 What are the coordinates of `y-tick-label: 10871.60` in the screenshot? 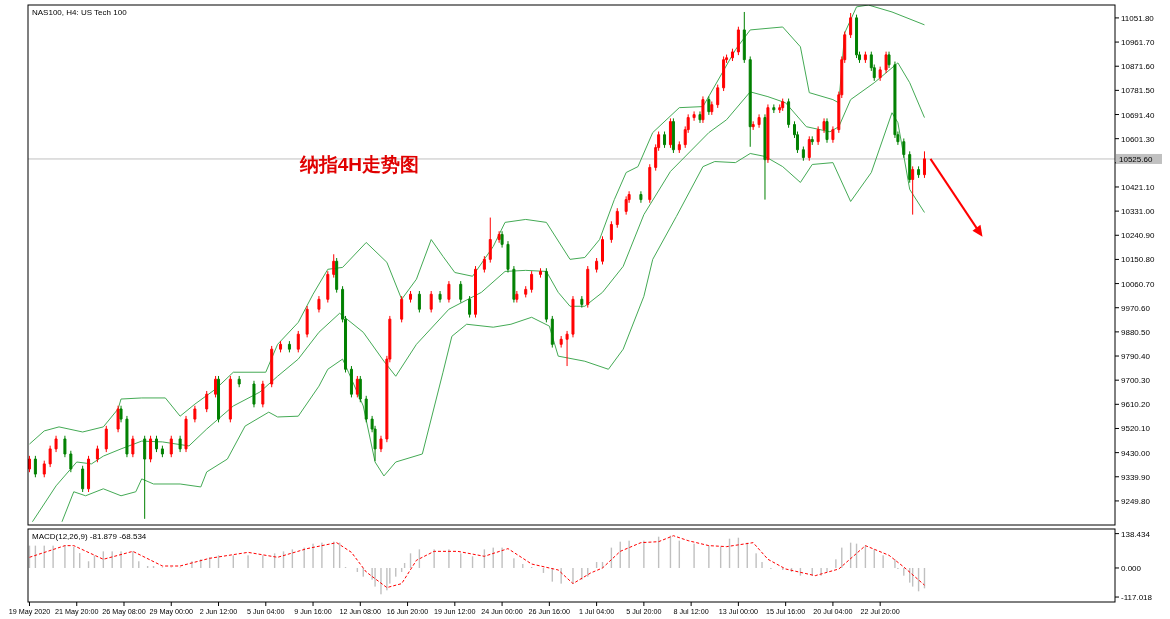 It's located at (1138, 67).